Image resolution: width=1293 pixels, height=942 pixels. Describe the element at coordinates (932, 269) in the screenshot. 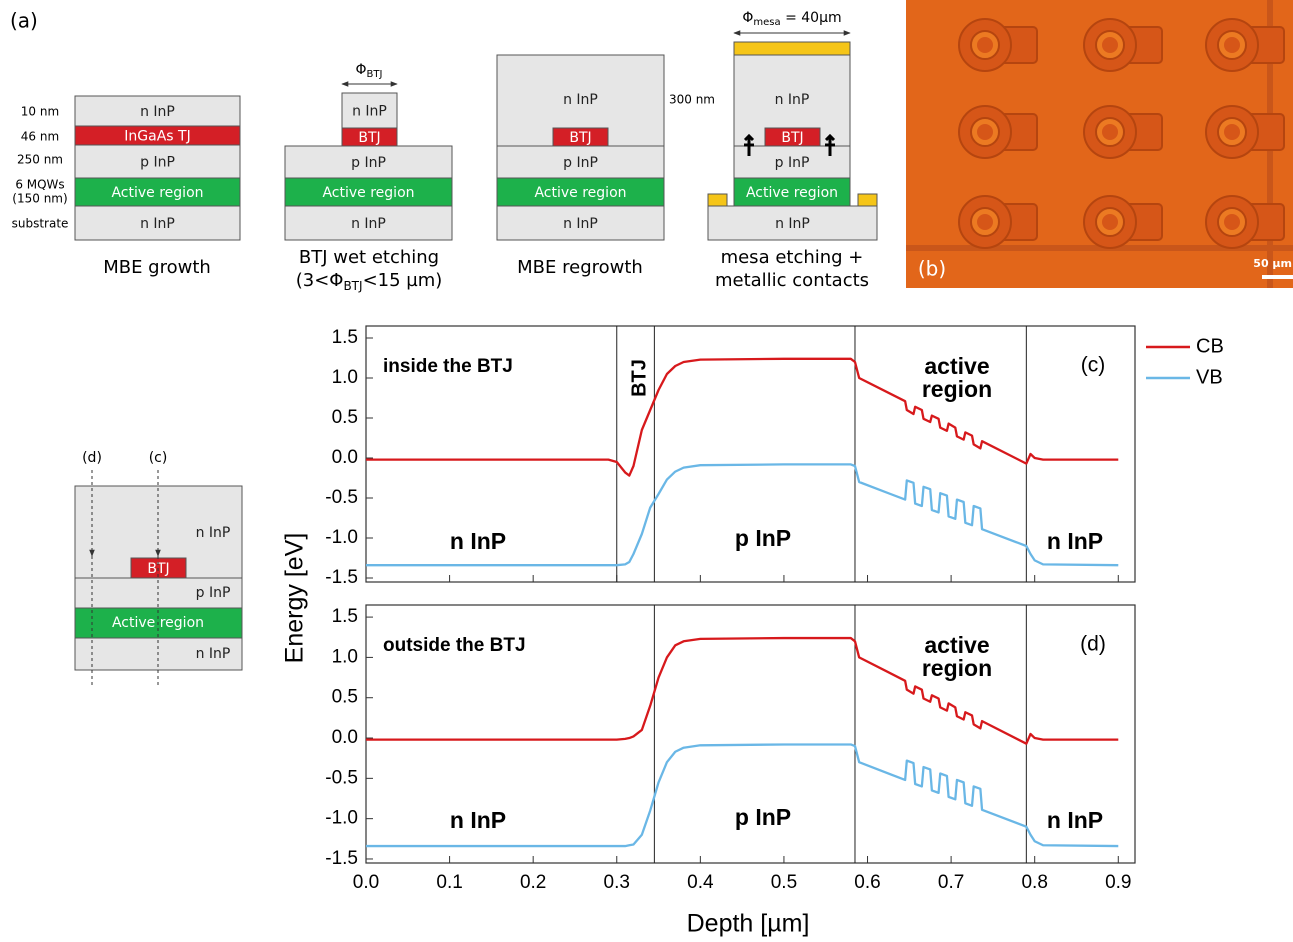

I see `panel-label: (b)` at that location.